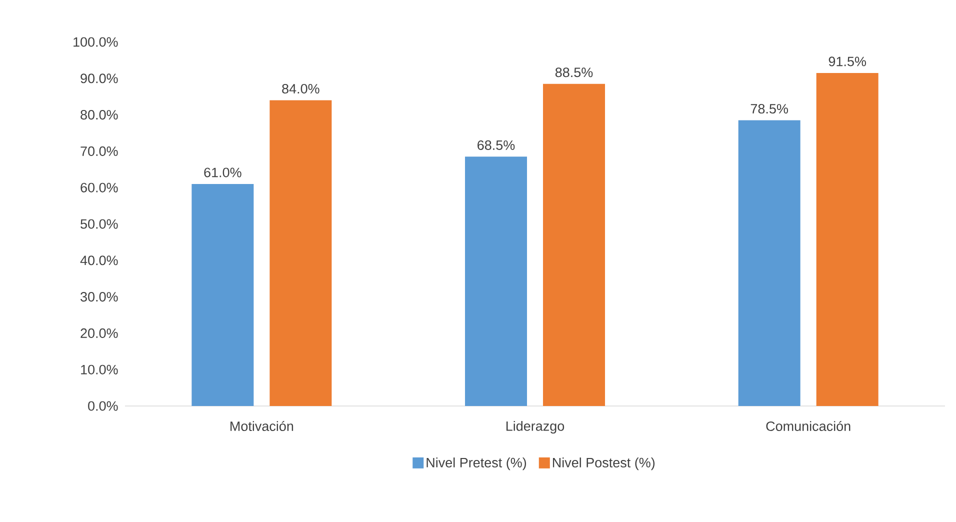 Image resolution: width=956 pixels, height=522 pixels. What do you see at coordinates (99, 261) in the screenshot?
I see `y-tick-label: 40.0%` at bounding box center [99, 261].